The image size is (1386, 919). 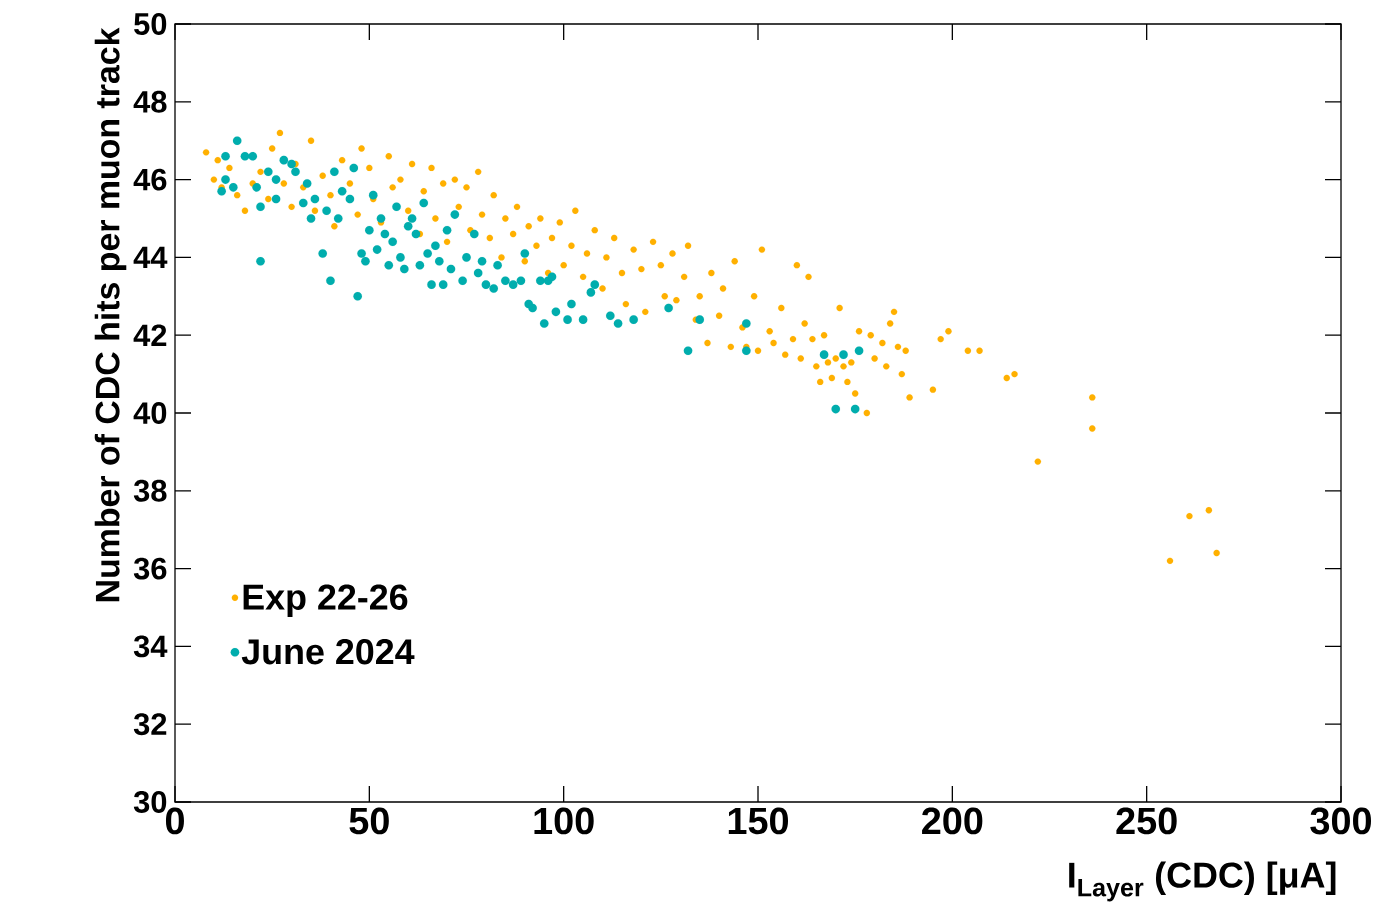 I want to click on y-tick-label: 38, so click(x=150, y=490).